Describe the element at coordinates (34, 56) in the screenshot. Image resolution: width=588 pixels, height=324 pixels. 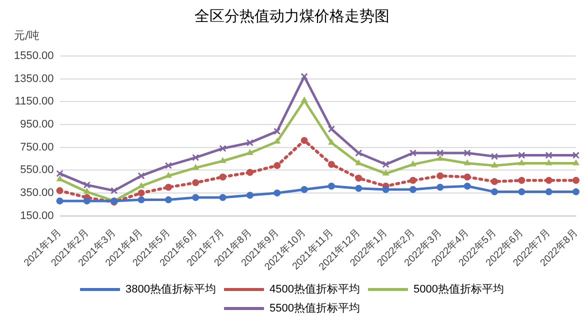
I see `y-tick-label: 1550.00` at that location.